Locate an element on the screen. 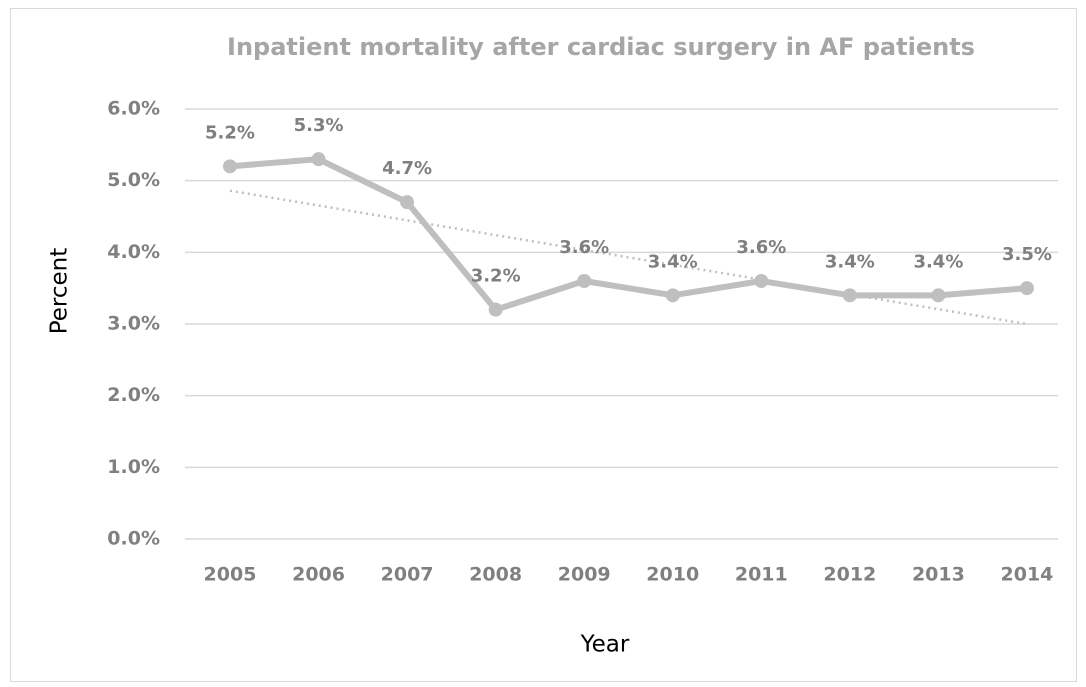  y-tick-label: 5.0% is located at coordinates (133, 180).